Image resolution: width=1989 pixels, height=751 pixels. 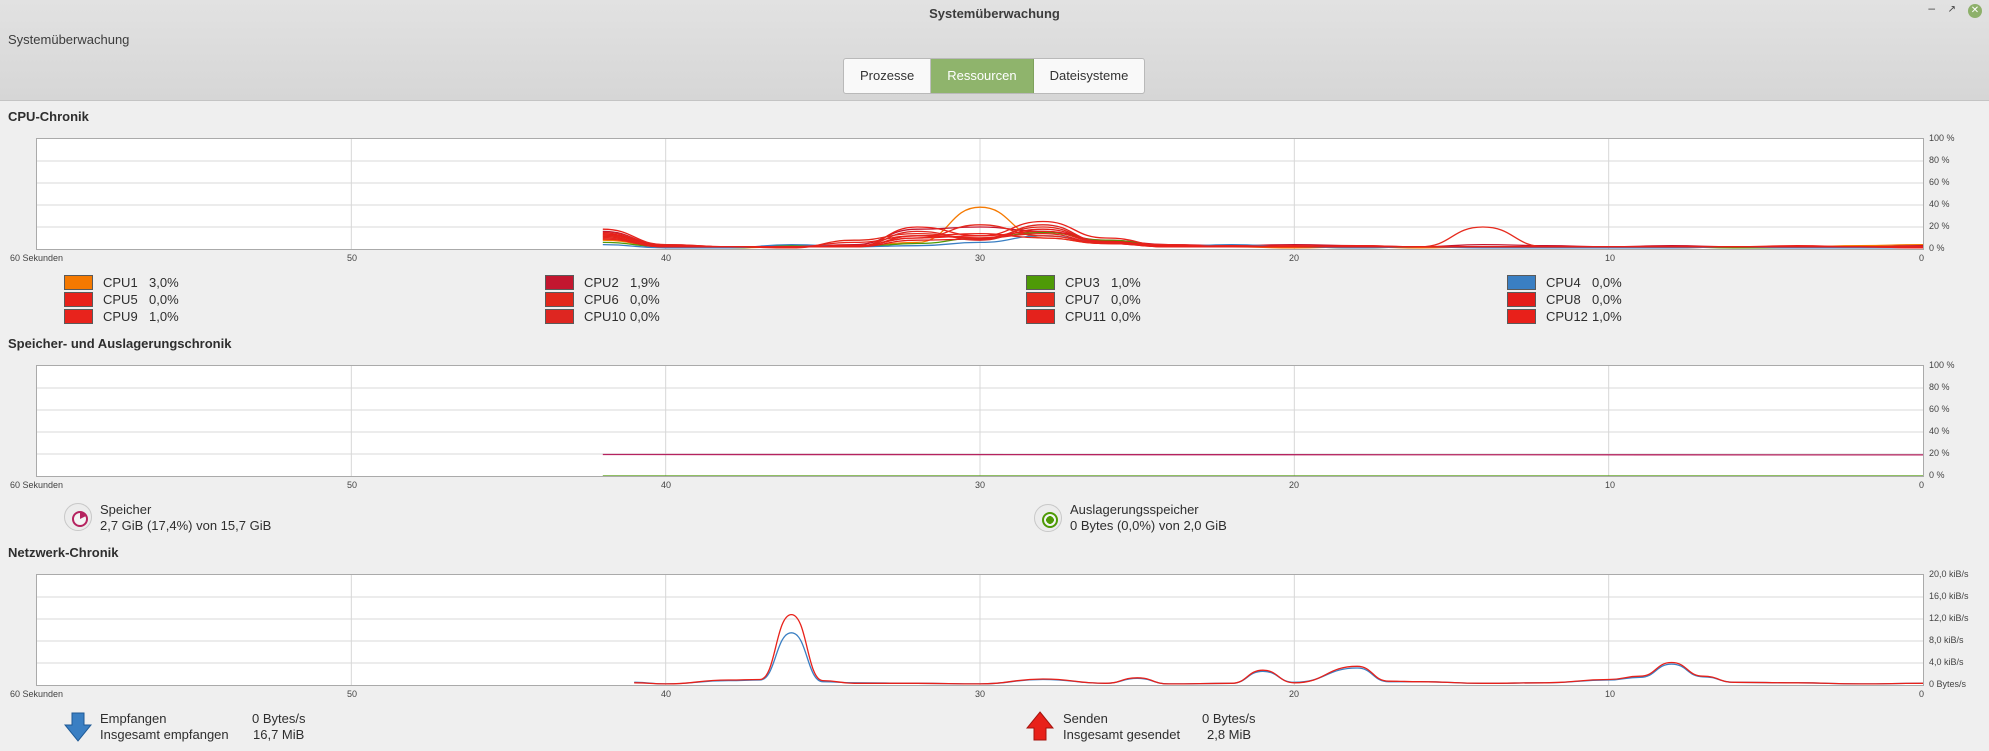 I want to click on memory-y-tick: 100 %, so click(x=1942, y=365).